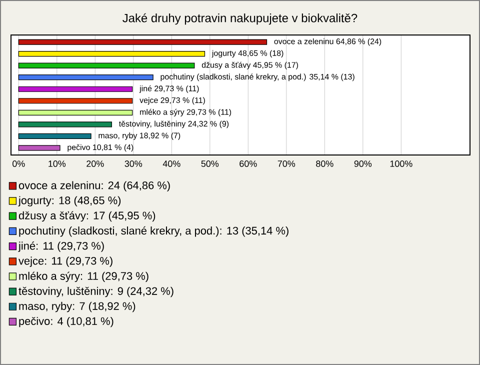 The image size is (480, 365). Describe the element at coordinates (83, 277) in the screenshot. I see `legend-label: mléko a sýry: 11 (29,73 %)` at that location.